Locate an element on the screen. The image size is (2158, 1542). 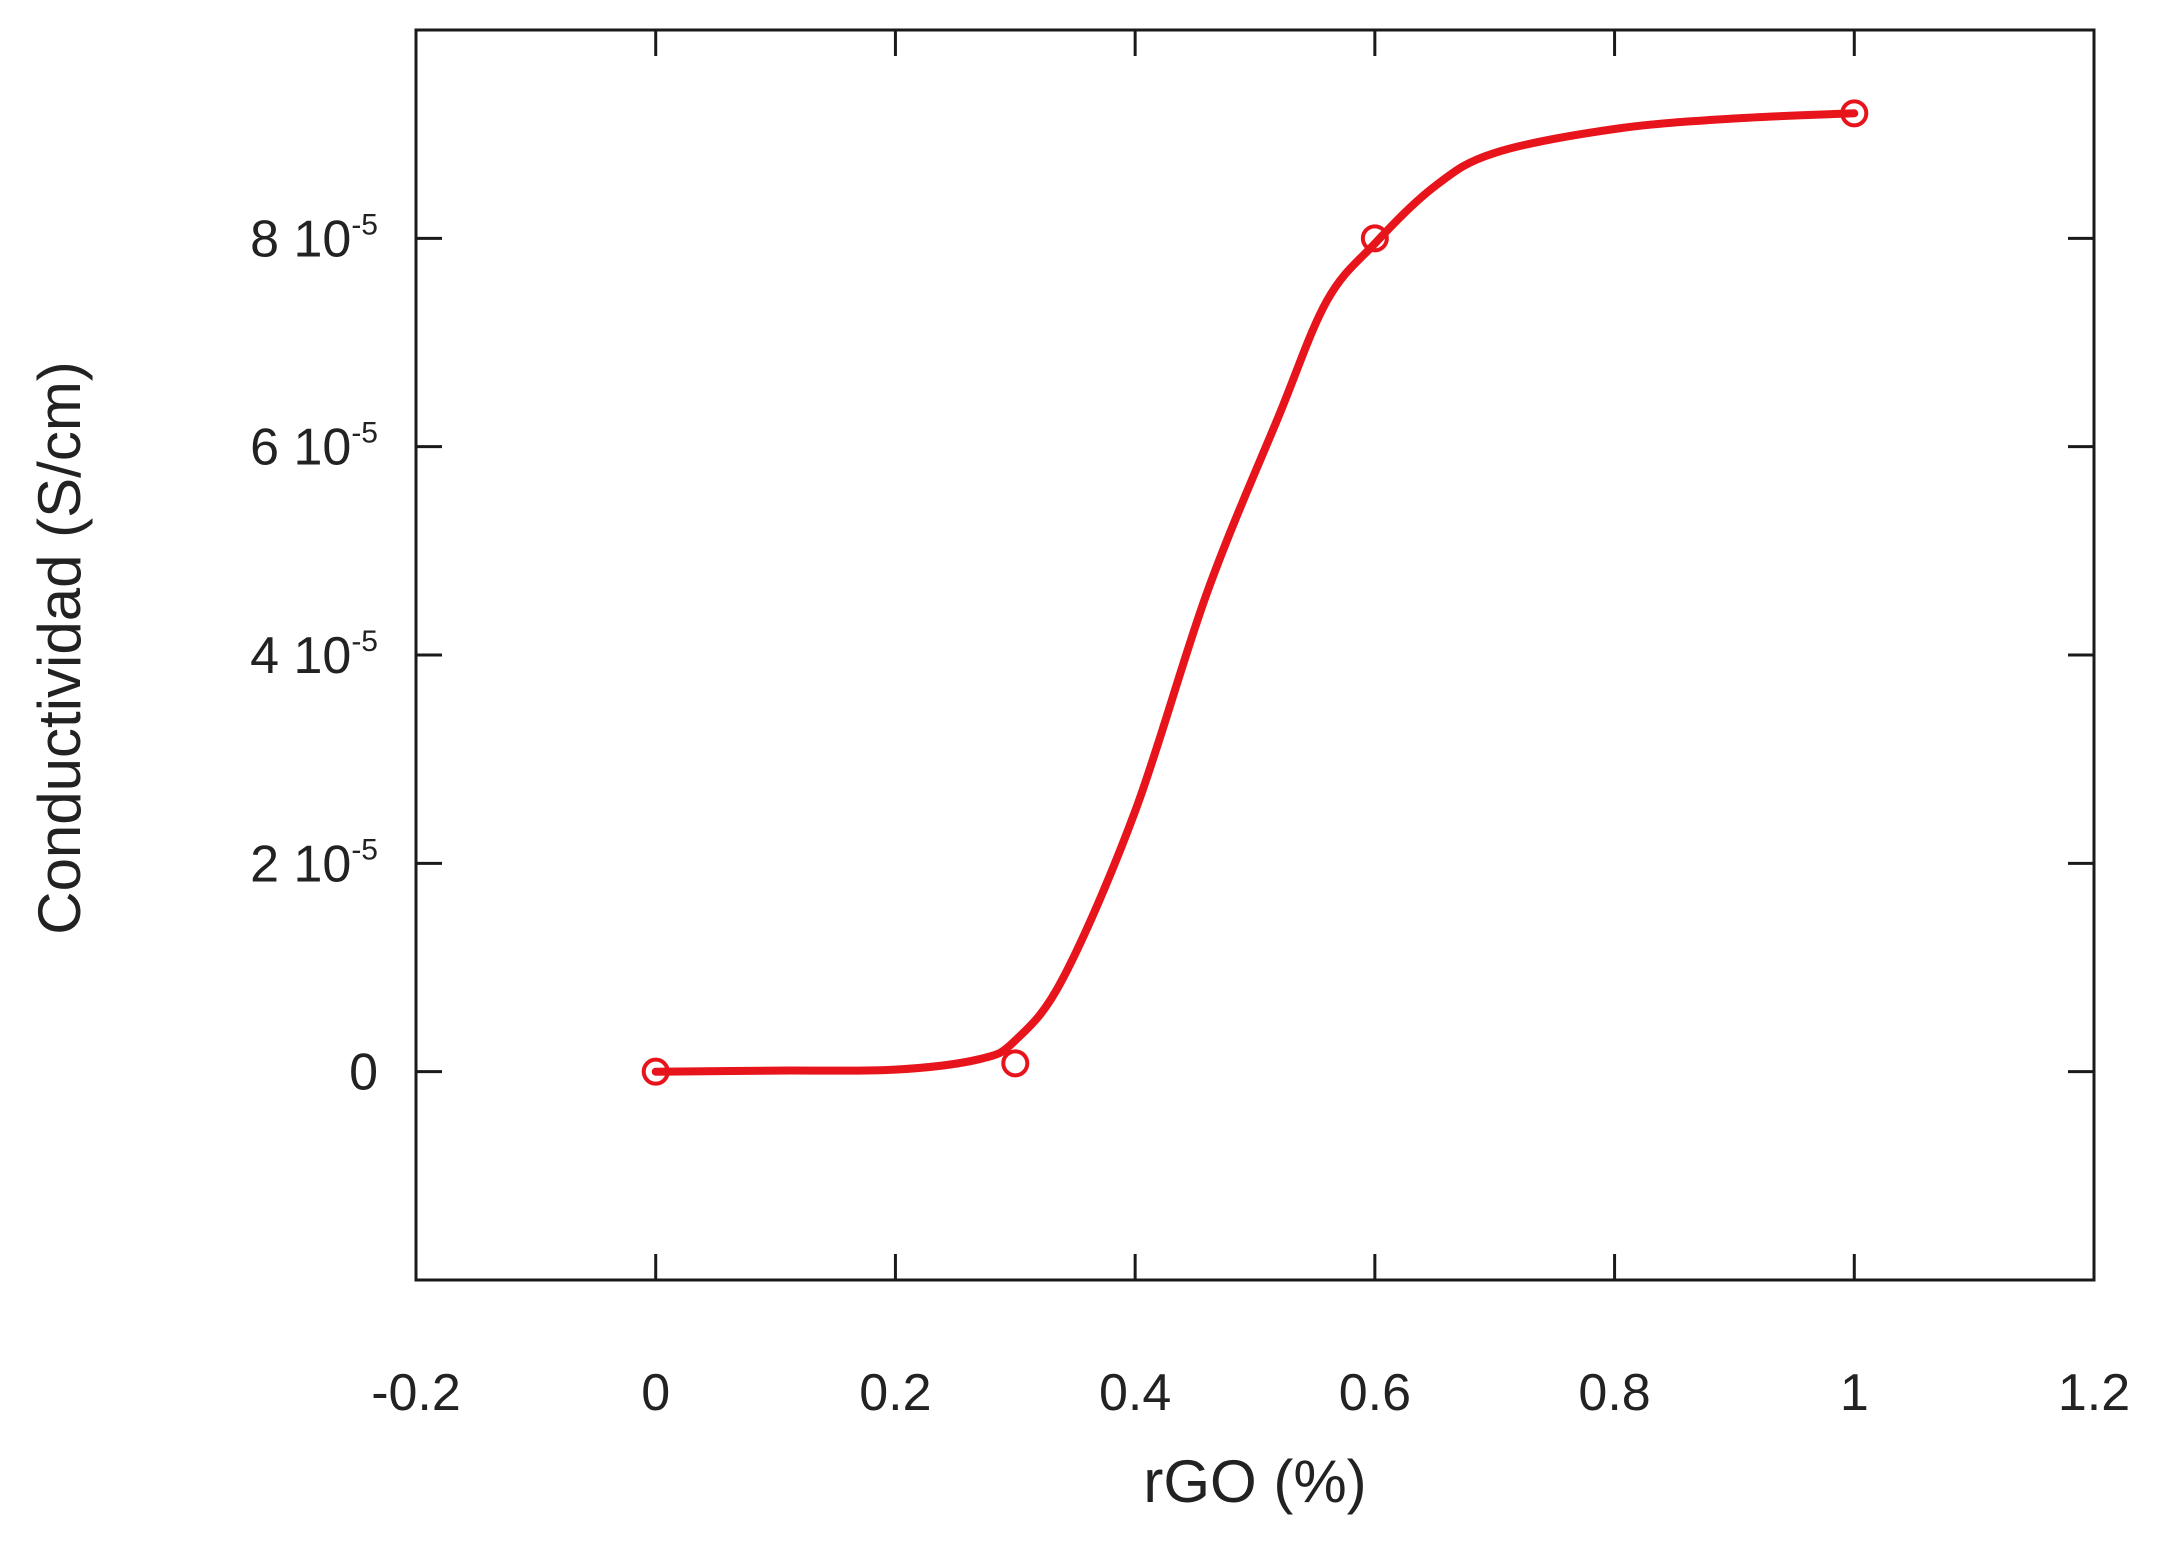
x-tick-label-4: 0.6 is located at coordinates (1375, 1393).